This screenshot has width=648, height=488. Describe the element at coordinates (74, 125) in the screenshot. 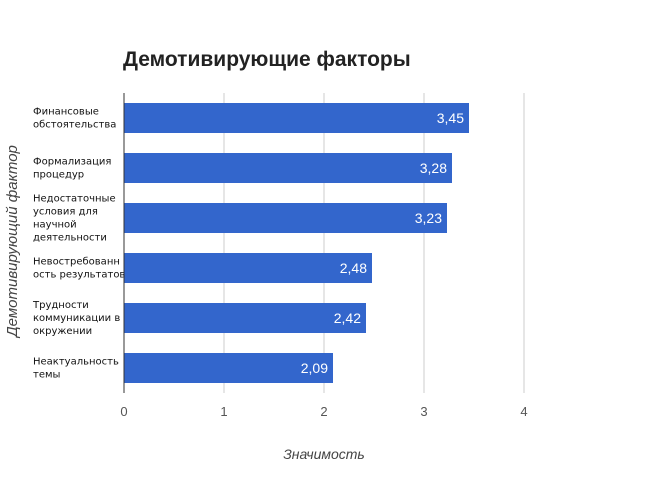

I see `category-label: обстоятельства` at that location.